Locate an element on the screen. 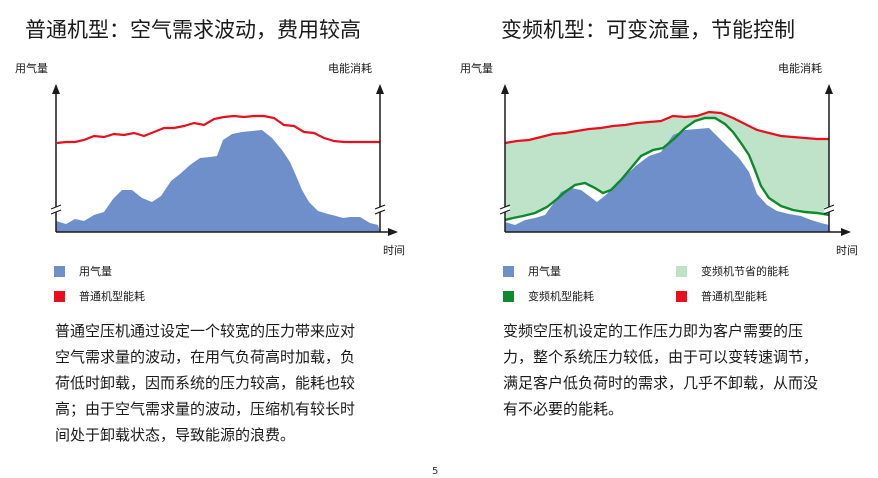 The height and width of the screenshot is (478, 878). standard-diagram is located at coordinates (224, 160).